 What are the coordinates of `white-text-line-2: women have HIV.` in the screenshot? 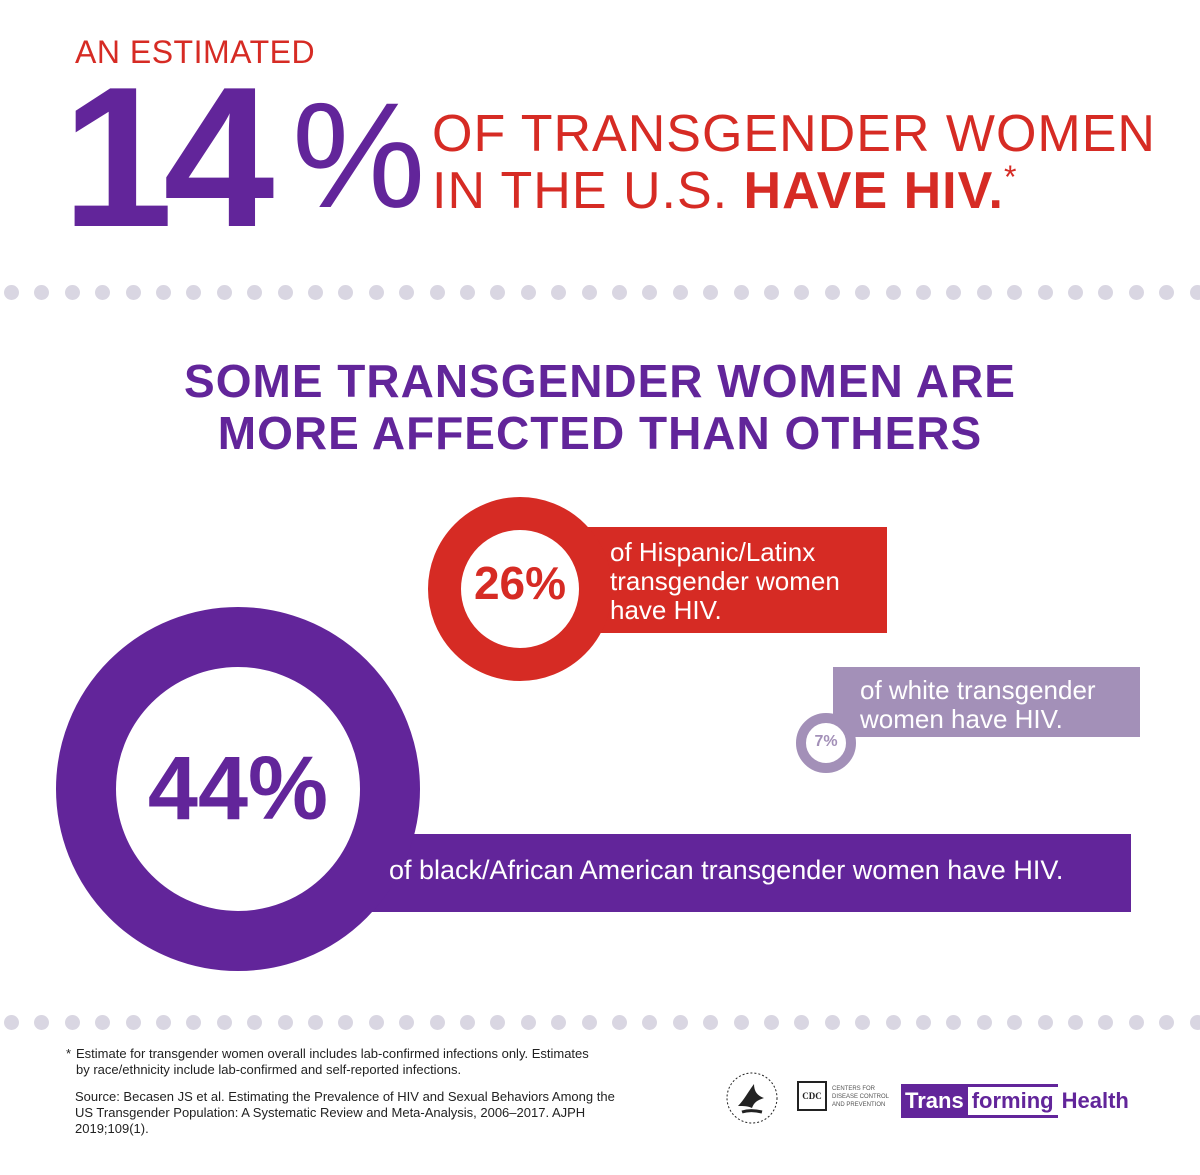 It's located at (961, 719).